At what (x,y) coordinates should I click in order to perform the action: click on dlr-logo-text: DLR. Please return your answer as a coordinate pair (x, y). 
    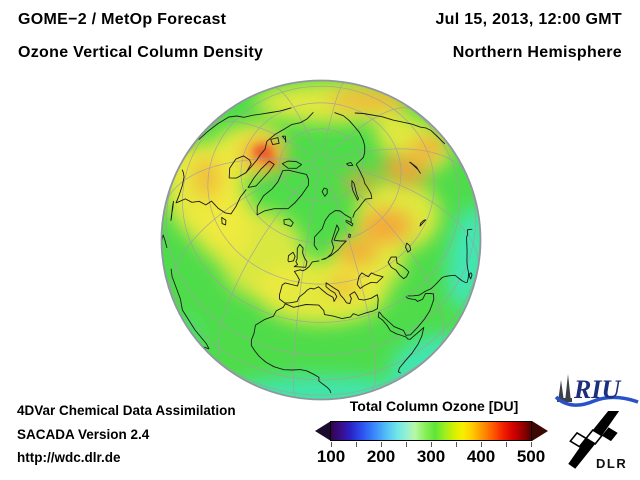
    Looking at the image, I should click on (611, 463).